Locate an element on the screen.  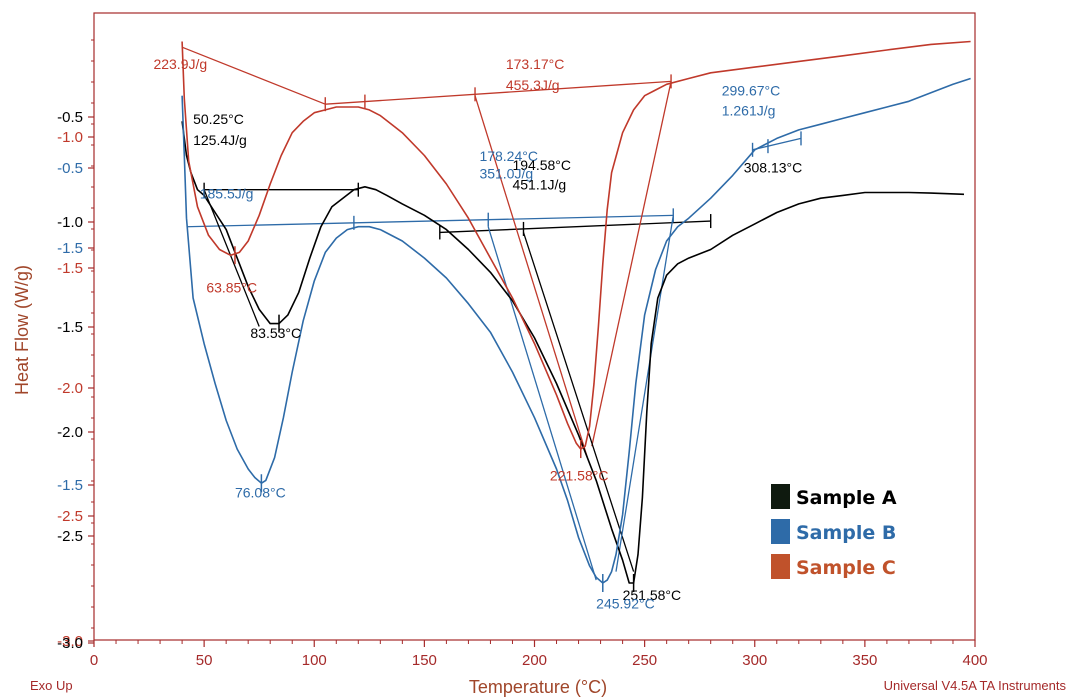
legend: Sample A Sample B Sample C is located at coordinates (834, 531).